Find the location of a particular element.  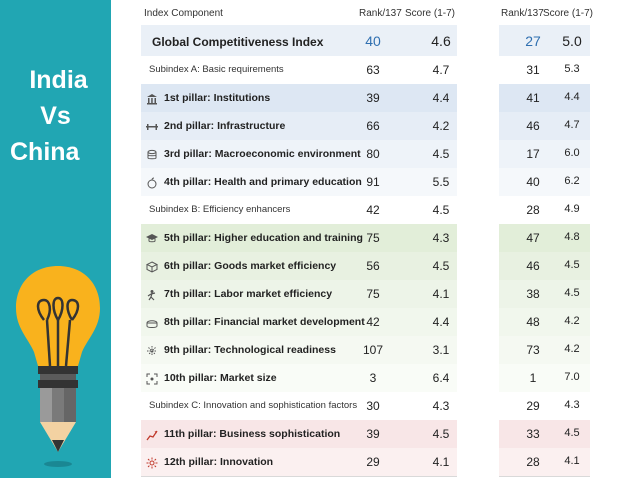

row-label: 7th pillar: Labor market efficiency is located at coordinates (248, 294).